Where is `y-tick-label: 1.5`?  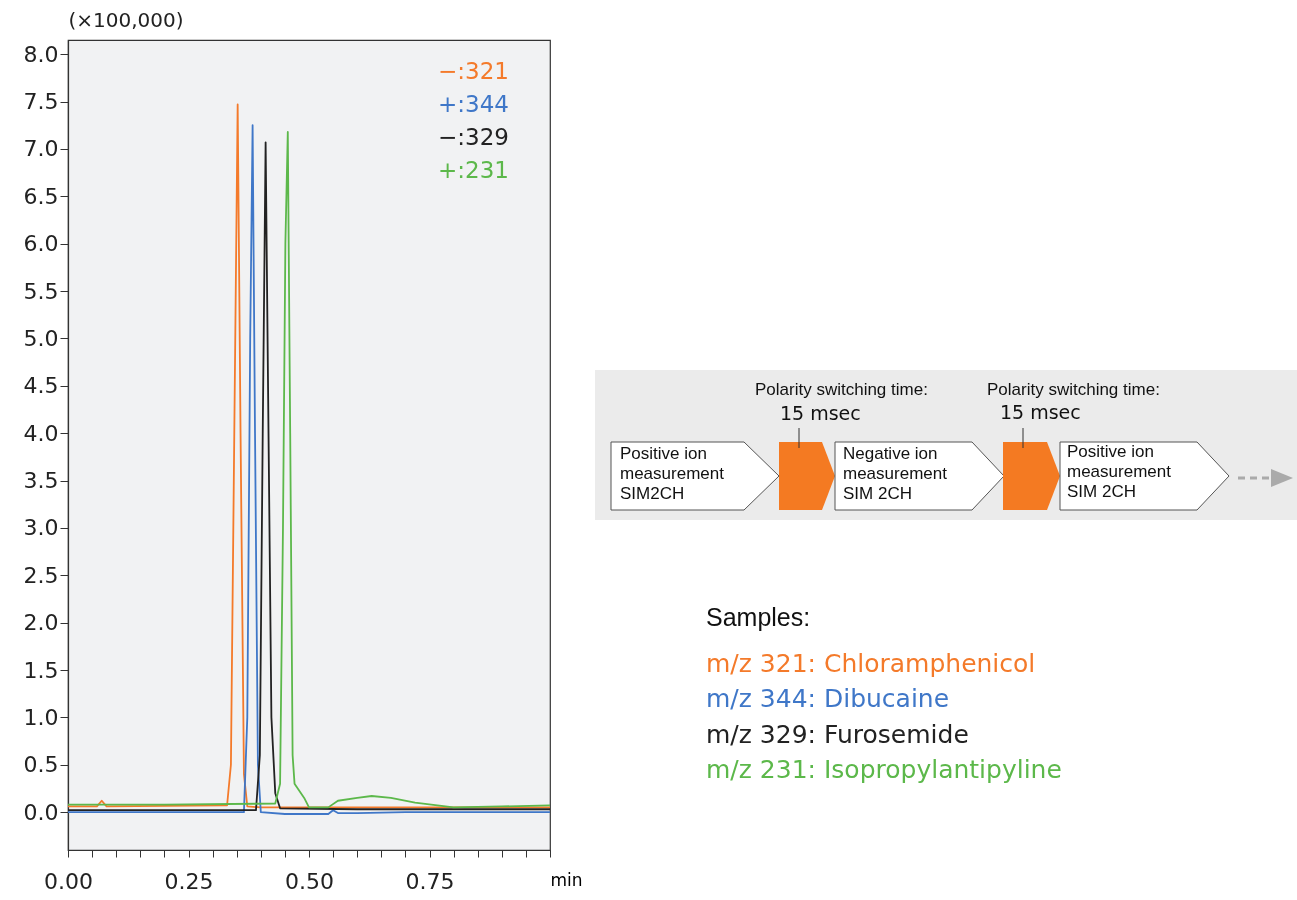
y-tick-label: 1.5 is located at coordinates (41, 670).